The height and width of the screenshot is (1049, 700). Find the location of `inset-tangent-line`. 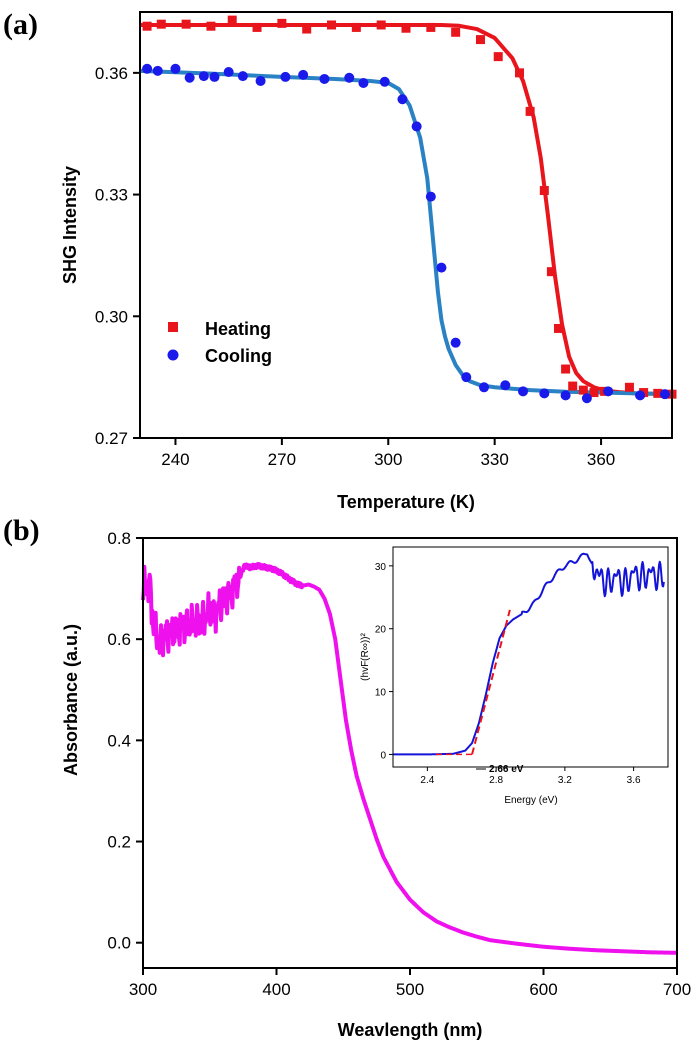

inset-tangent-line is located at coordinates (491, 682).